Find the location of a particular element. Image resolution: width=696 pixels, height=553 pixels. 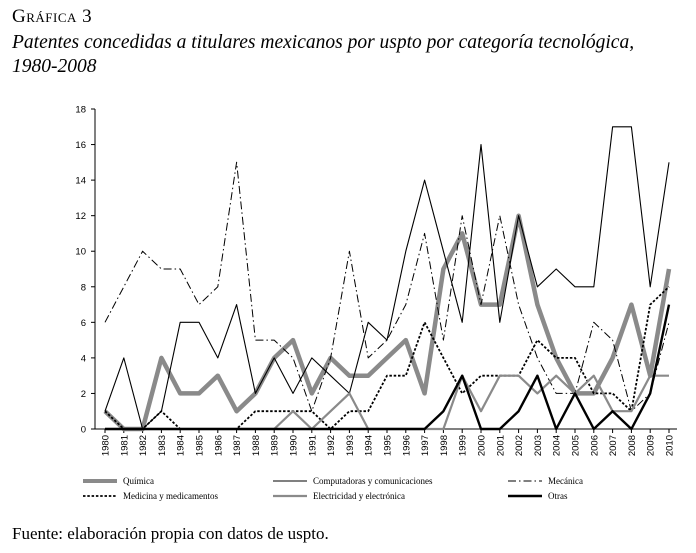

x-tick-label: 2005 is located at coordinates (576, 445).